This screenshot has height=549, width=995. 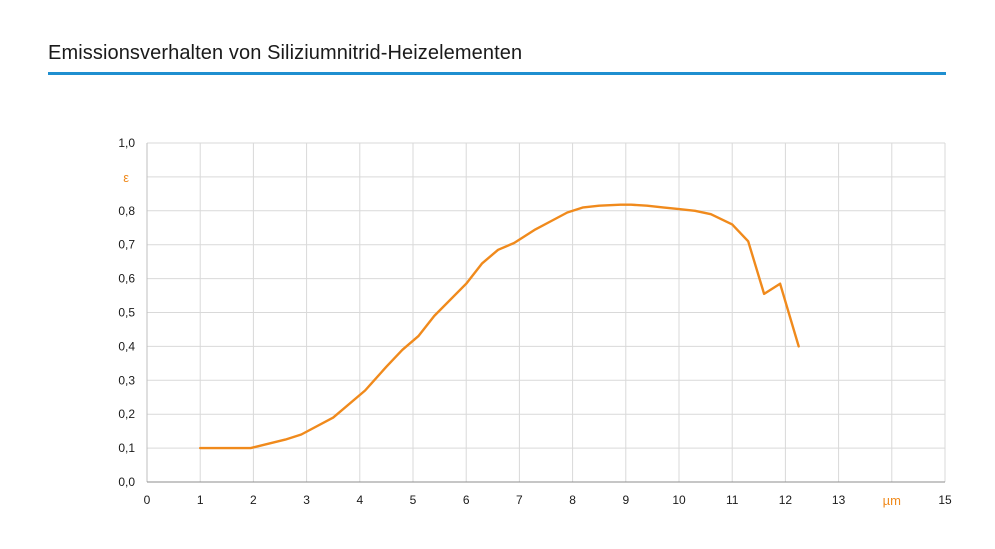 I want to click on x-tick-label: 15, so click(x=945, y=500).